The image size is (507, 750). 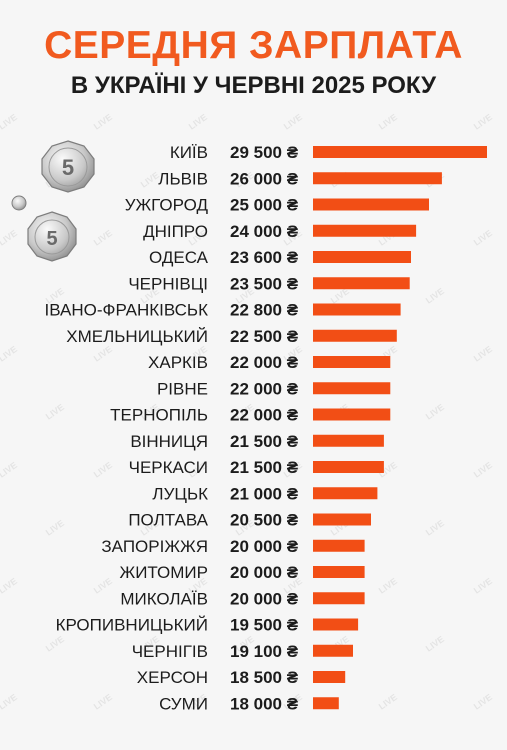 What do you see at coordinates (170, 651) in the screenshot?
I see `category-label: ЧЕРНІГІВ` at bounding box center [170, 651].